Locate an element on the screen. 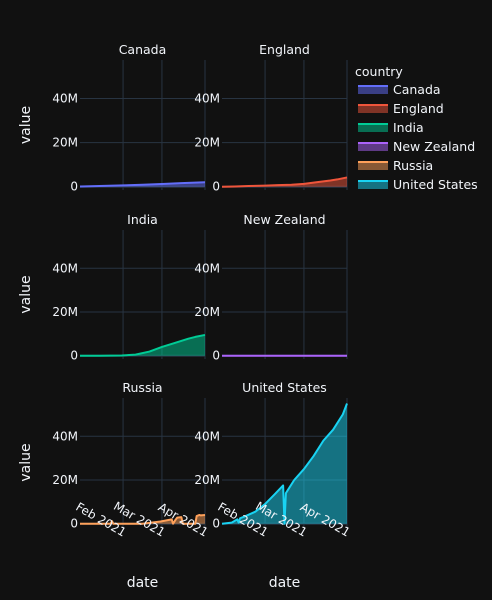 Image resolution: width=492 pixels, height=600 pixels. legend-item-russia: Russia is located at coordinates (395, 165).